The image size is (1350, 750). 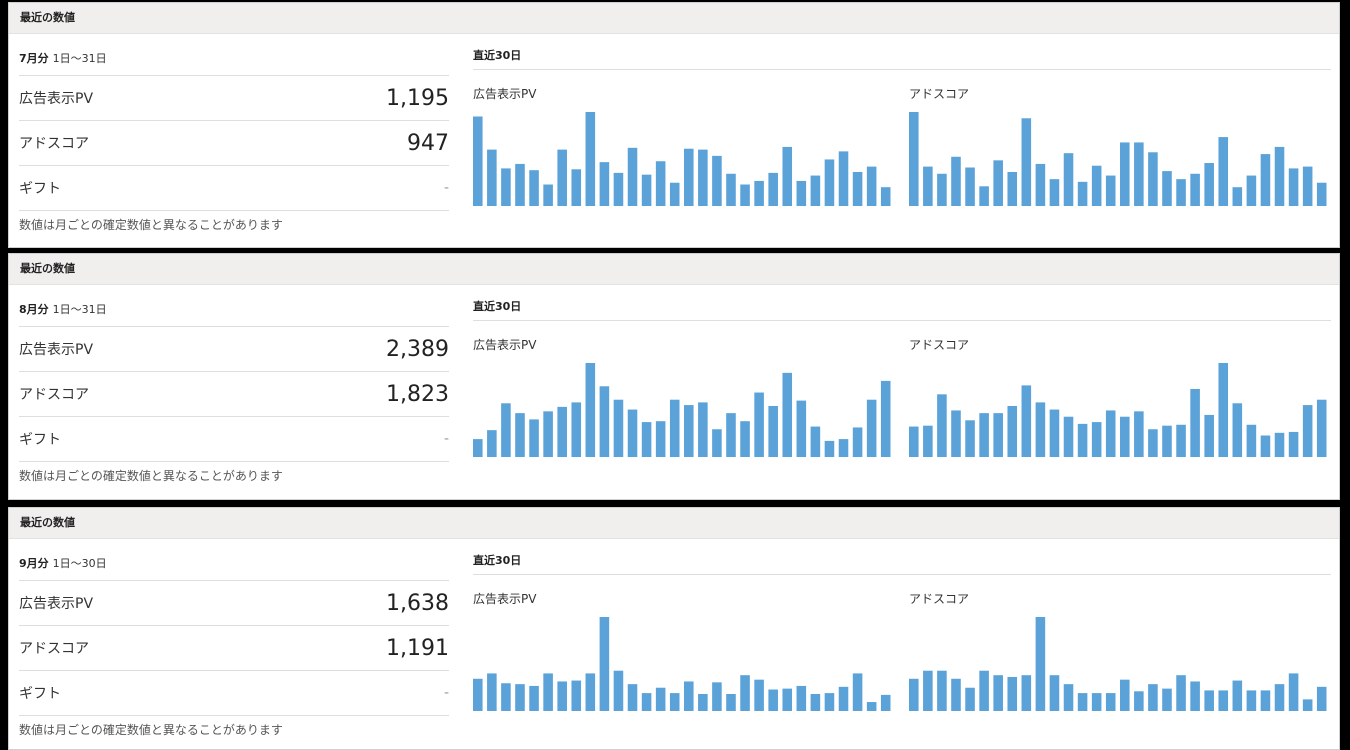 I want to click on metric-label: ギフト, so click(x=40, y=440).